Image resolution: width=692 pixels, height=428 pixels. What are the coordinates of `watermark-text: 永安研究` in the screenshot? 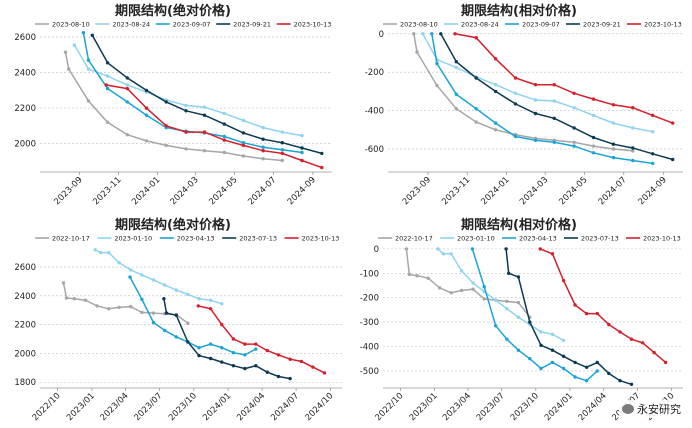 It's located at (659, 409).